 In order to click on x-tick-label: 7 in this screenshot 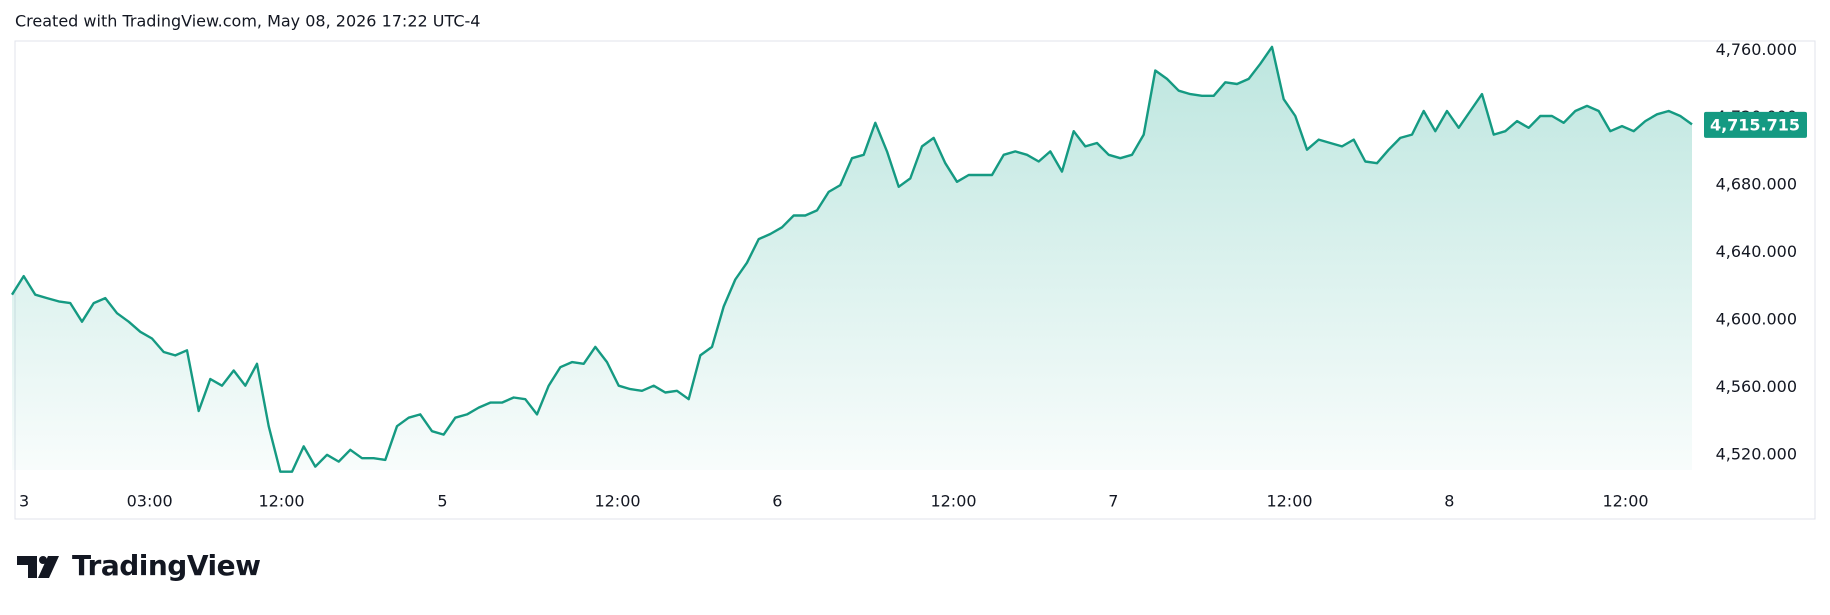, I will do `click(1113, 501)`.